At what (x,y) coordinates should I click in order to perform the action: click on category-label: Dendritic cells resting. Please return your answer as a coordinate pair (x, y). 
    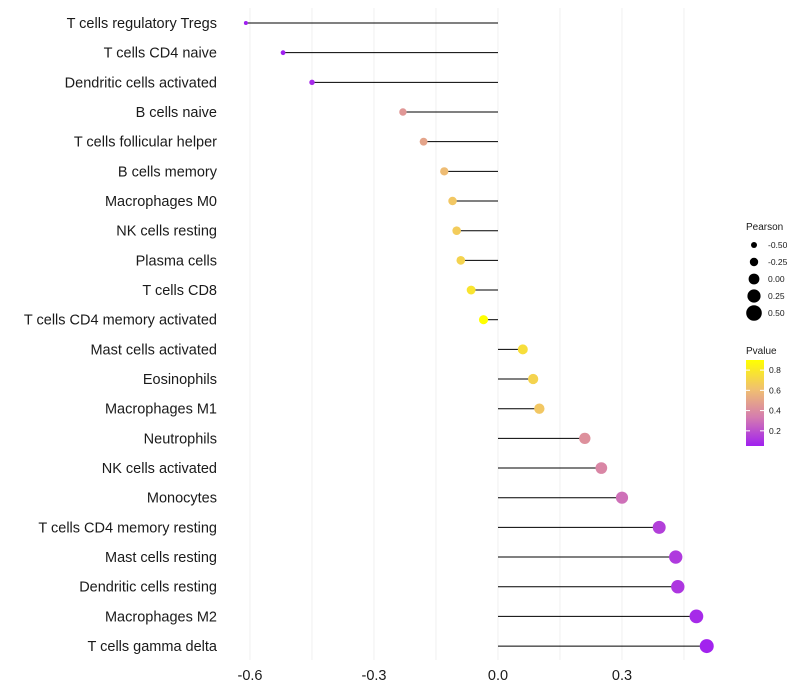
    Looking at the image, I should click on (148, 588).